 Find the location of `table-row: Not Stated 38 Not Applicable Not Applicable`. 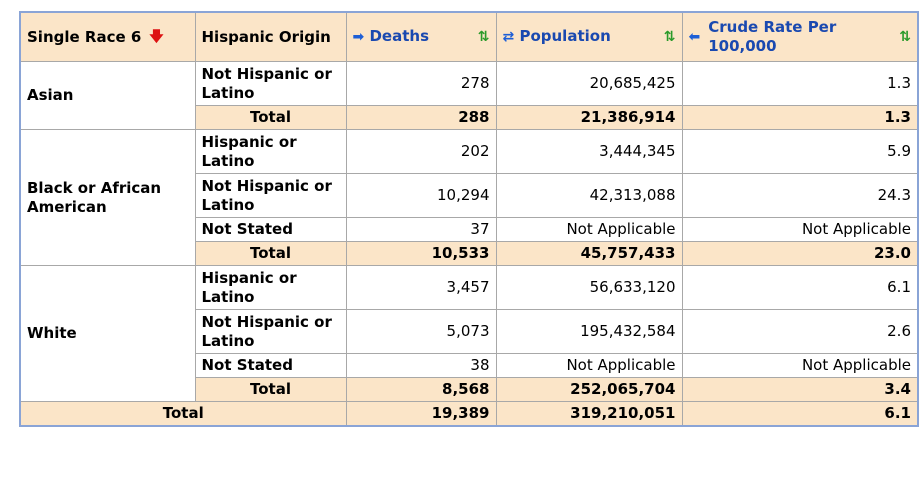

table-row: Not Stated 38 Not Applicable Not Applicable is located at coordinates (469, 365).